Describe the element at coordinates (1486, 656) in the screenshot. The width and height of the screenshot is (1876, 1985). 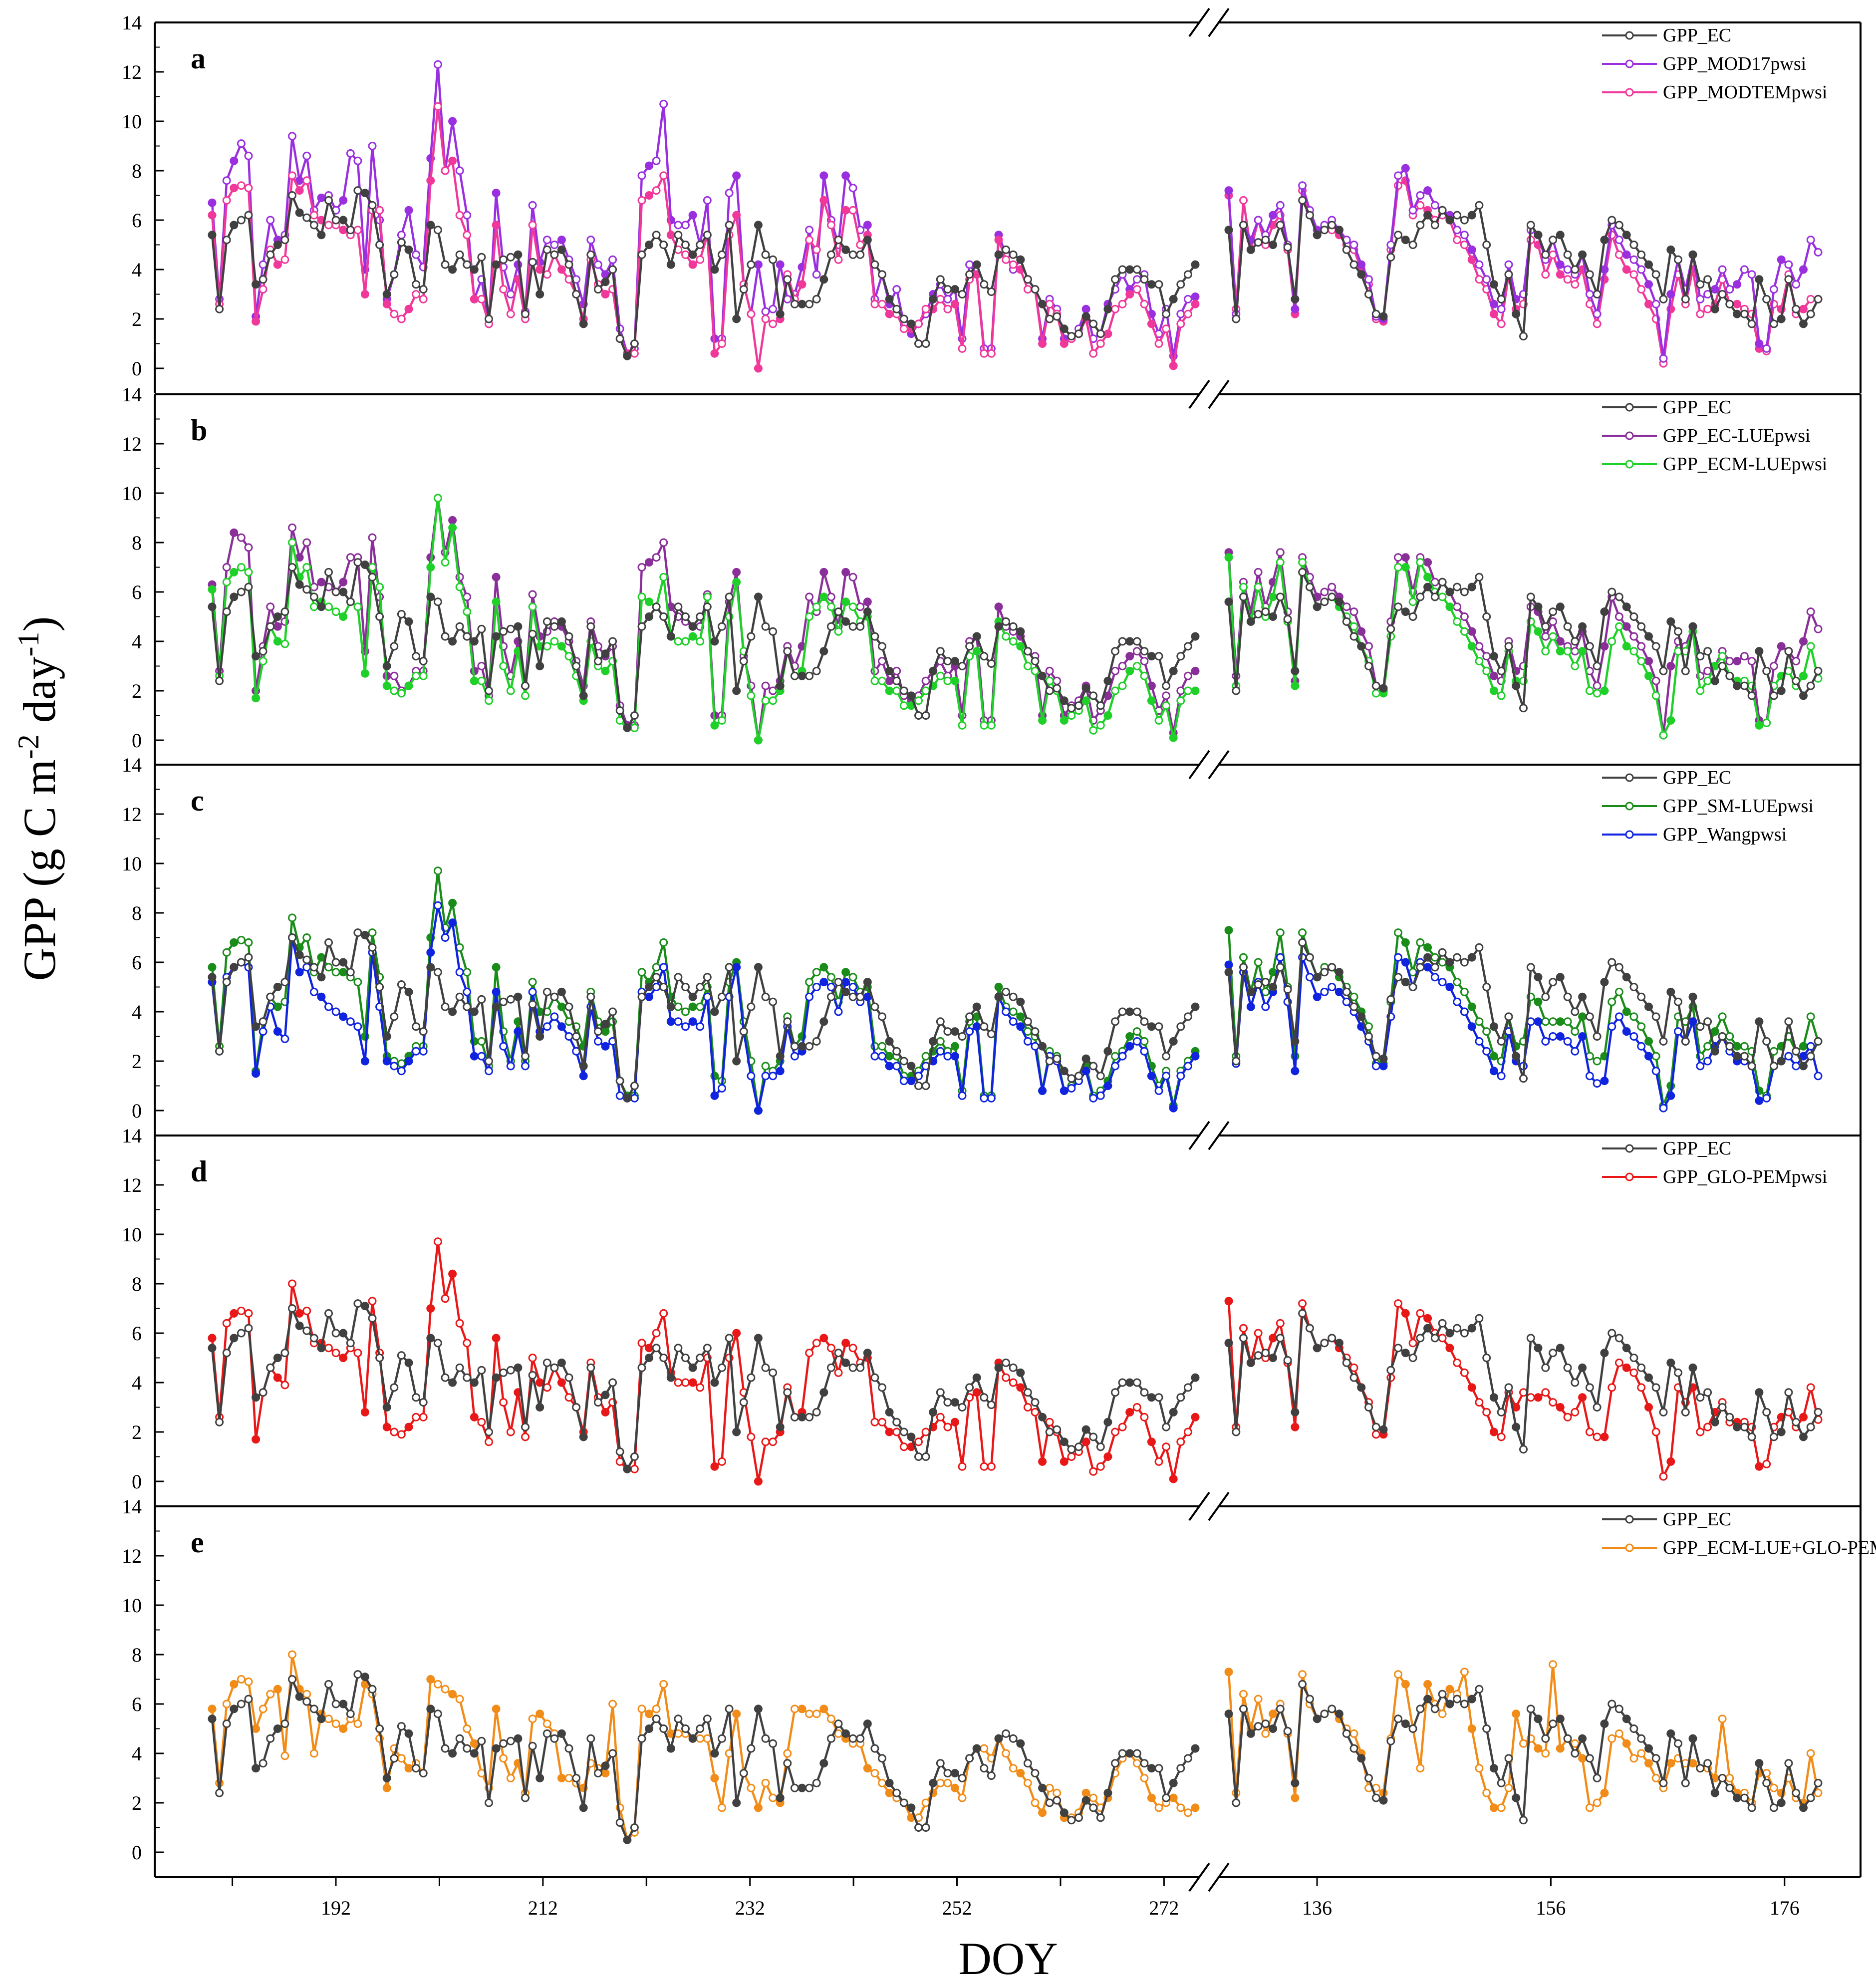
I see `series-eclue-right-point` at that location.